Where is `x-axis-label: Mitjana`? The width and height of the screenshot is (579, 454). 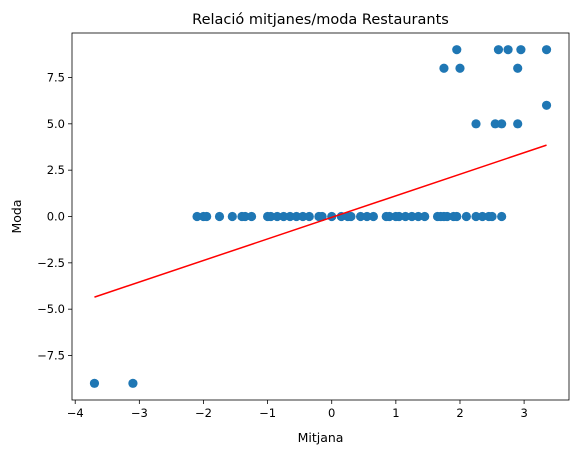 x-axis-label: Mitjana is located at coordinates (321, 437).